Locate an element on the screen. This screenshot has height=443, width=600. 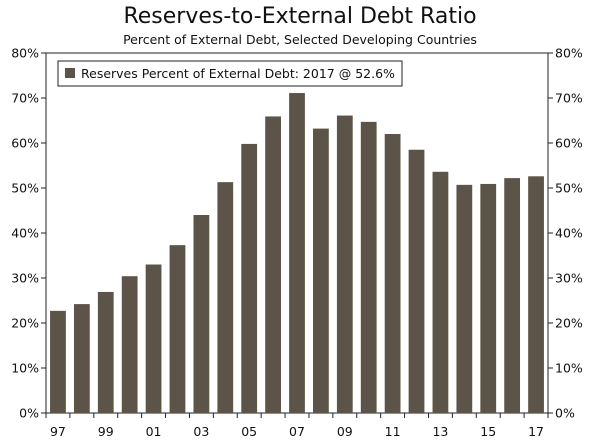
y-tick-label-left: 30% is located at coordinates (25, 278).